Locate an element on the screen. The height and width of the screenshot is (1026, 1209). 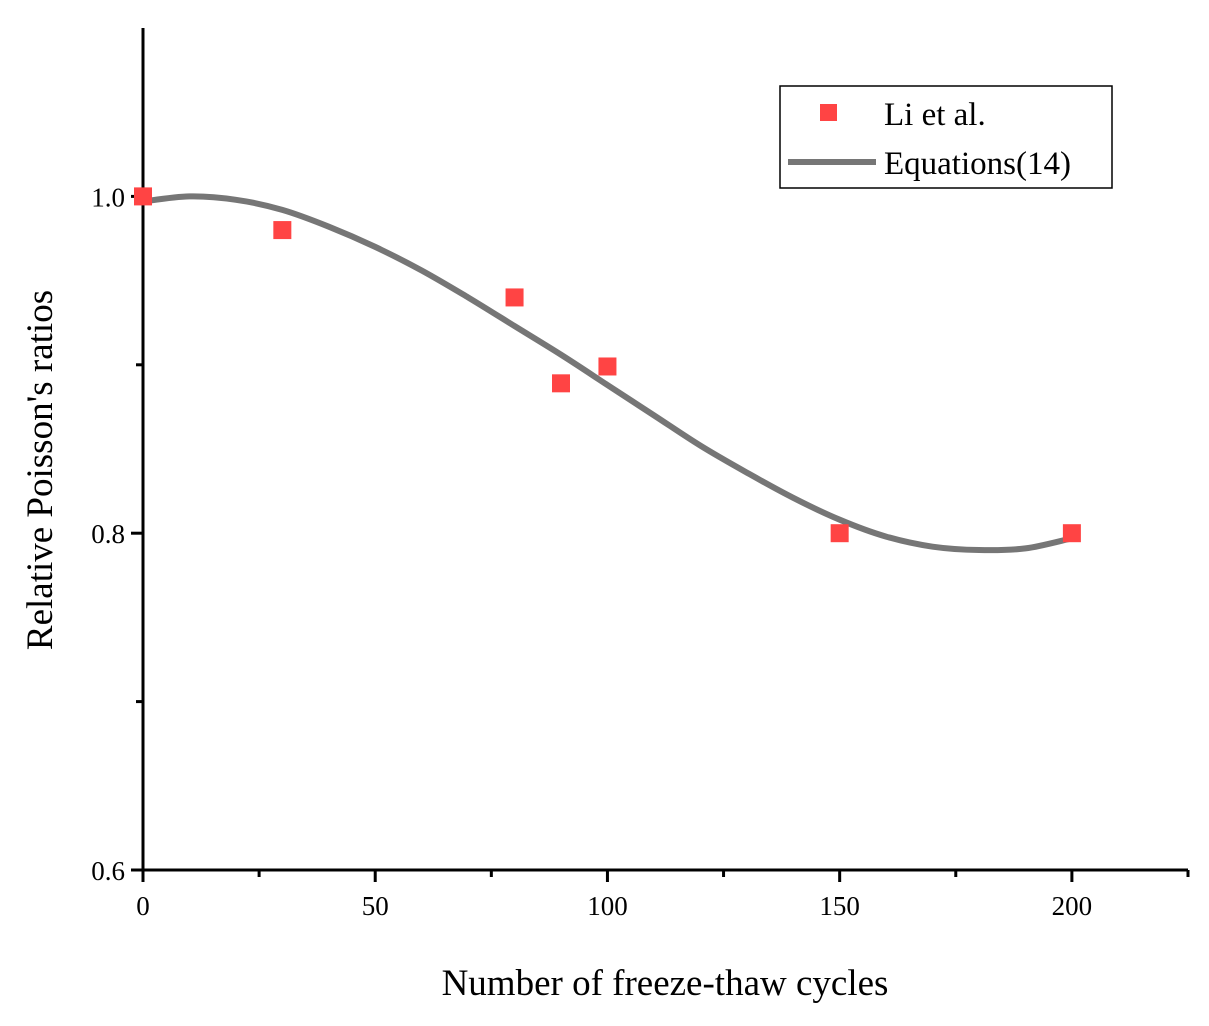
x-tick-label: 50 is located at coordinates (375, 906).